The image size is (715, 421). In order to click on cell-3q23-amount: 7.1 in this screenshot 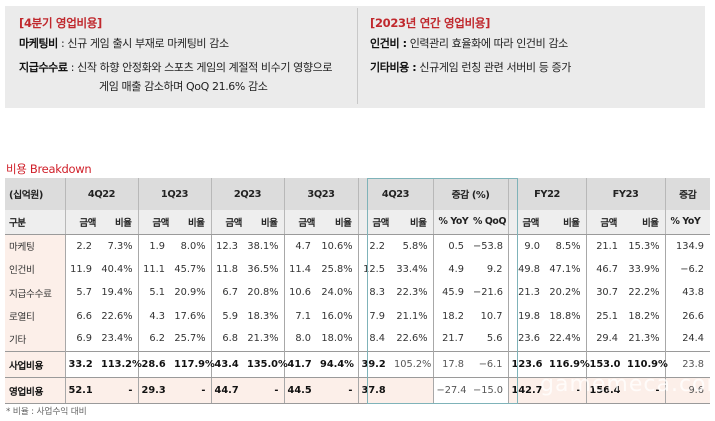, I will do `click(300, 316)`.